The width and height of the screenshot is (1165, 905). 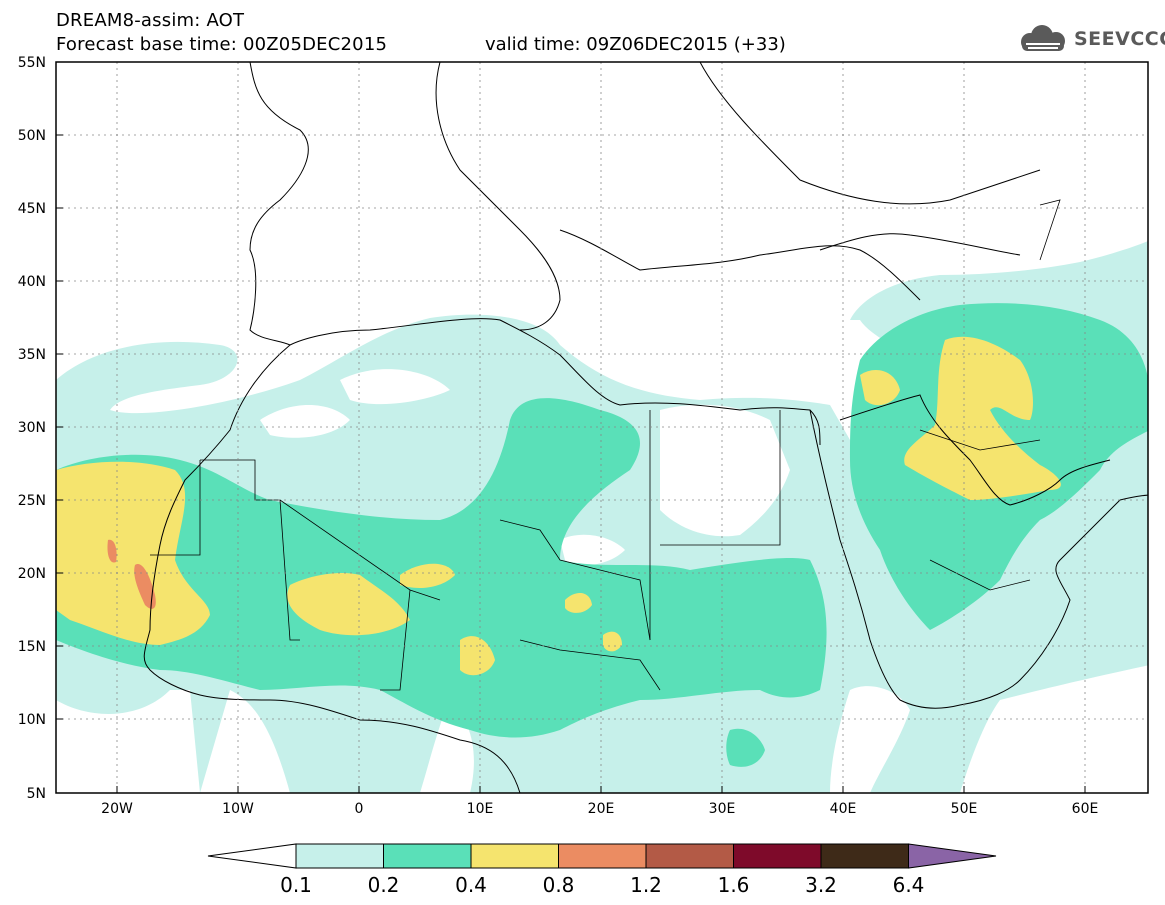 What do you see at coordinates (559, 885) in the screenshot?
I see `colorbar-label: 0.8` at bounding box center [559, 885].